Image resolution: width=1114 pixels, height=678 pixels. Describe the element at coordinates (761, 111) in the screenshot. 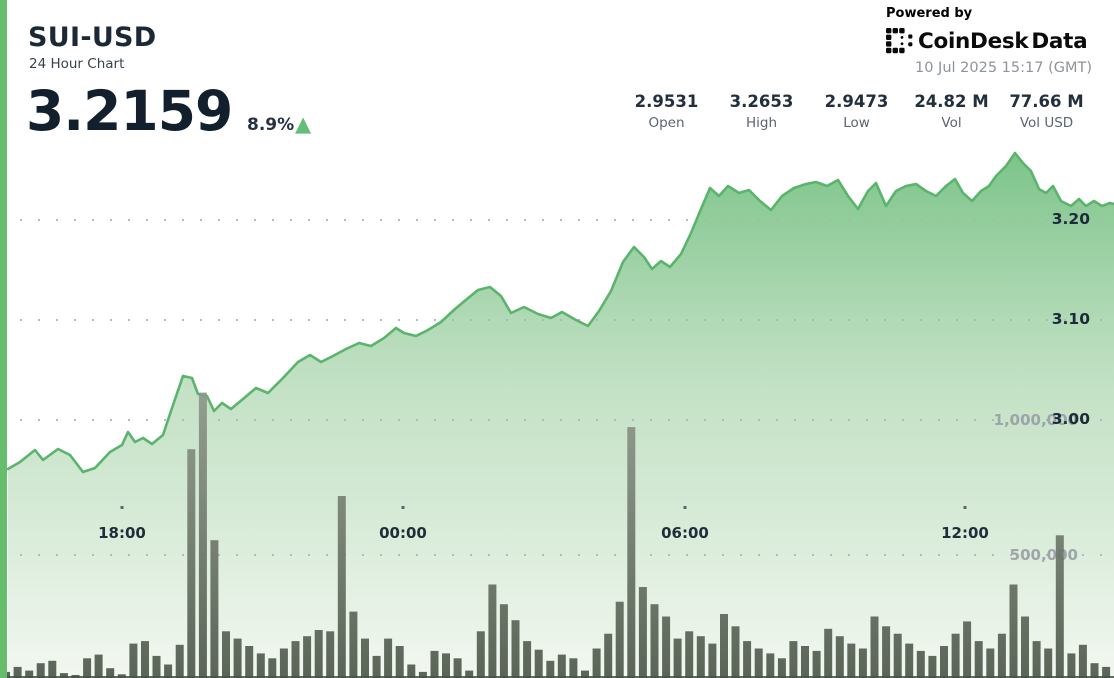

I see `stat-high: 3.2653 High` at that location.